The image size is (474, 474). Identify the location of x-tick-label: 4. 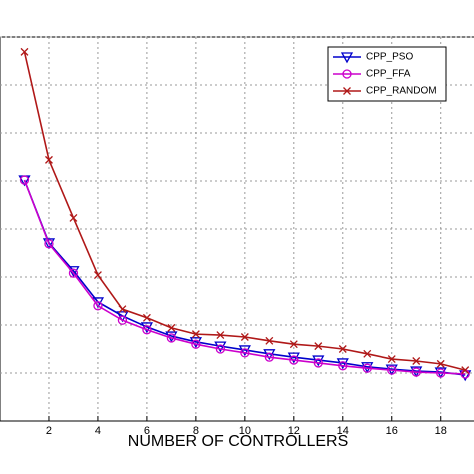
(98, 431).